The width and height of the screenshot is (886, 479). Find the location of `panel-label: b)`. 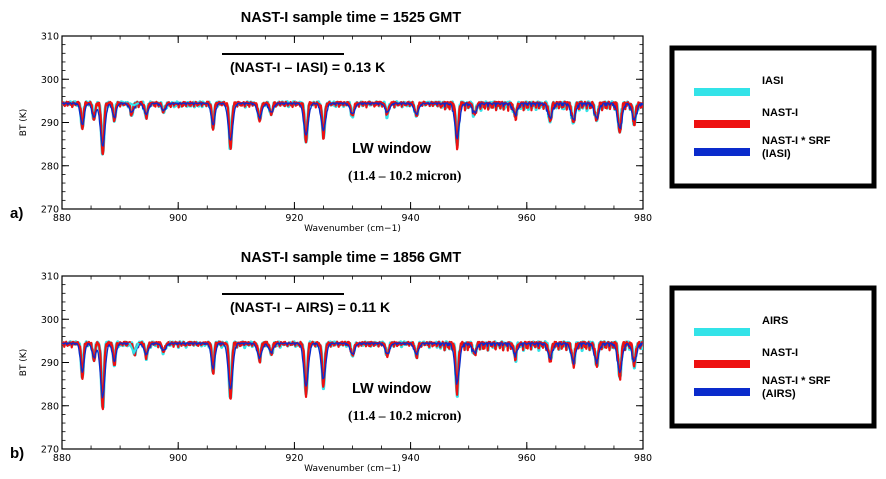

panel-label: b) is located at coordinates (17, 453).